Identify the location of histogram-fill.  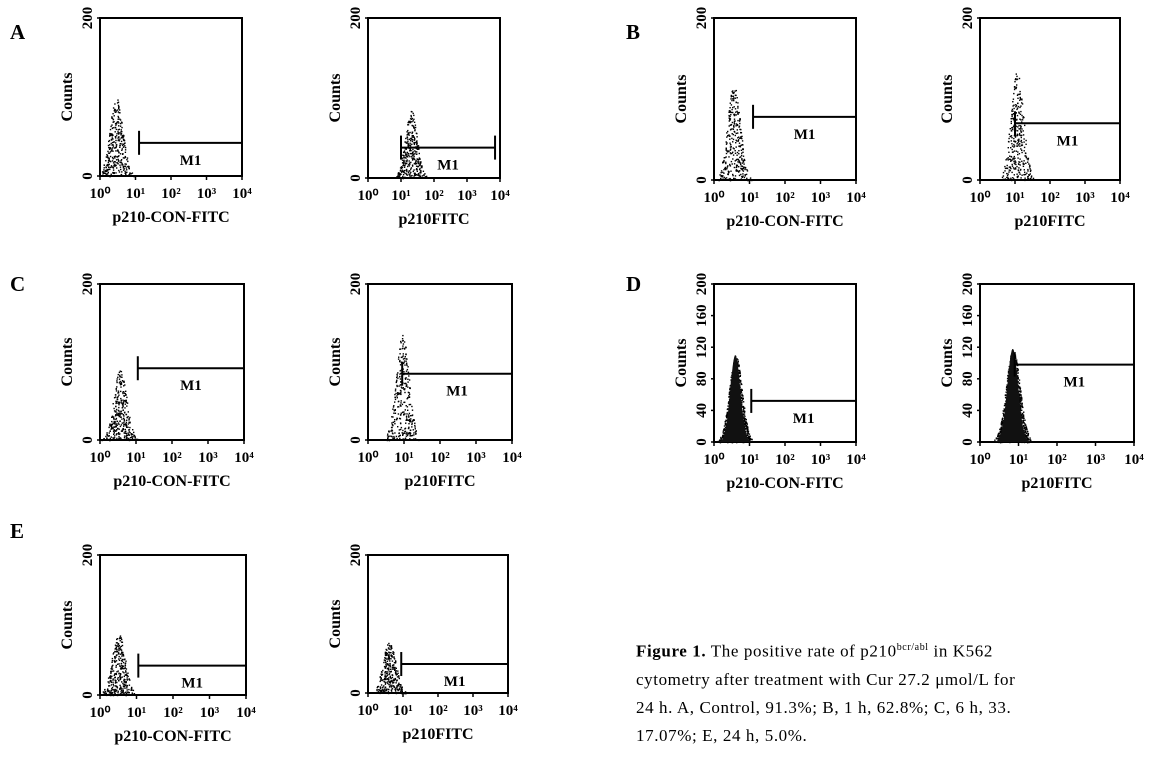
(1012, 395).